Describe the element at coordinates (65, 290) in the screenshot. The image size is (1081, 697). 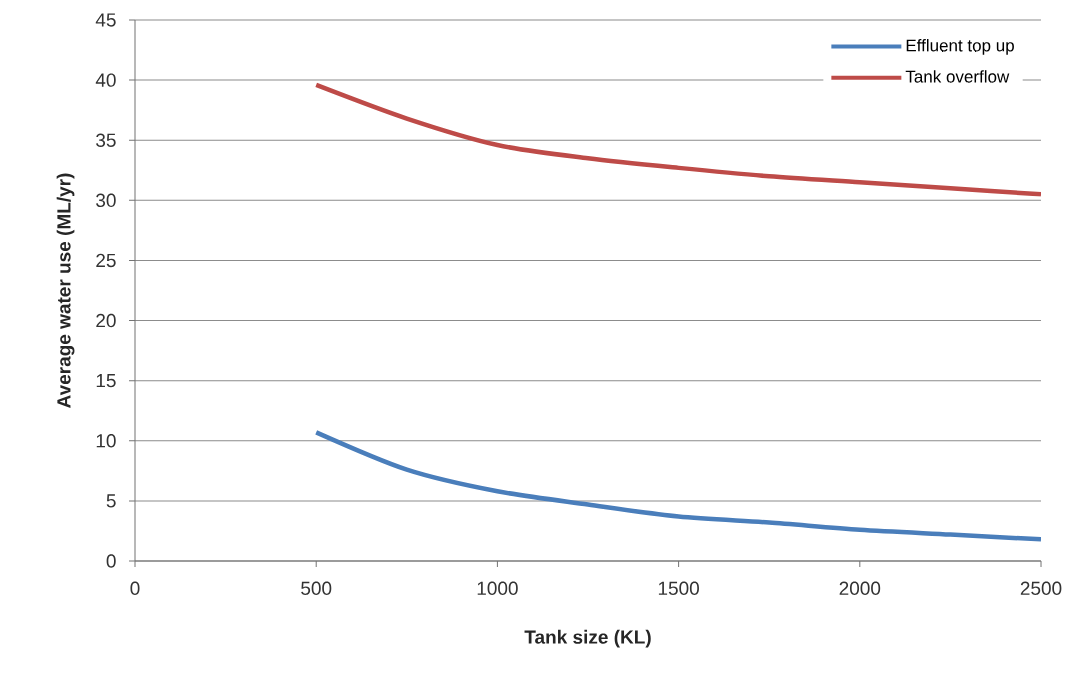
I see `y-axis-title: Average water use (ML/yr)` at that location.